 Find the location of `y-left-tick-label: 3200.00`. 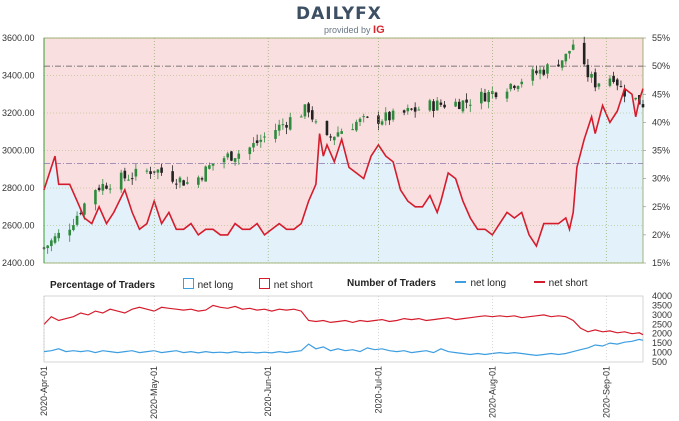

y-left-tick-label: 3200.00 is located at coordinates (18, 113).